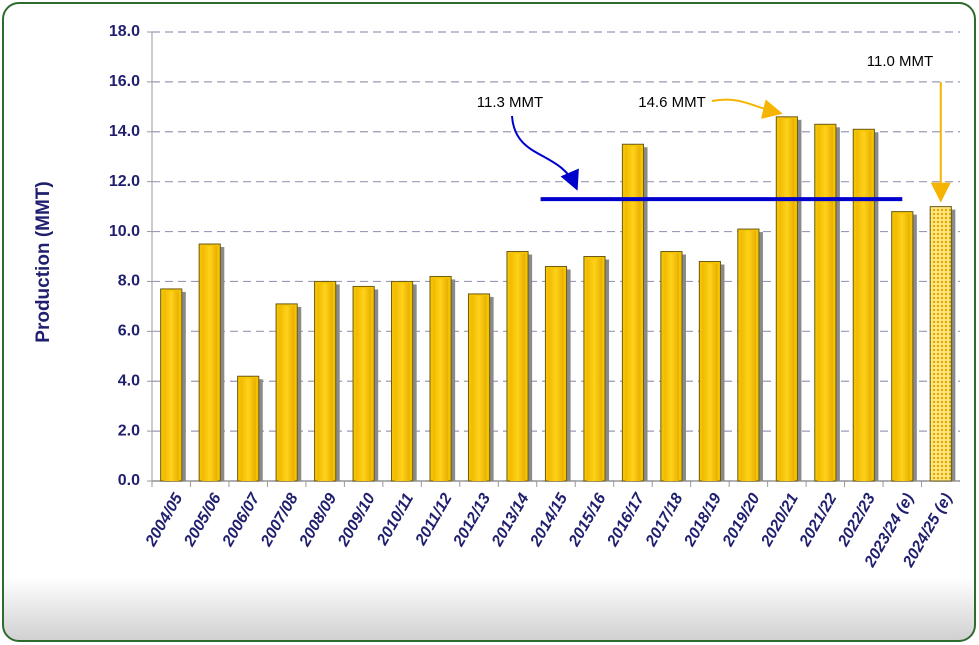 This screenshot has width=979, height=645. What do you see at coordinates (129, 430) in the screenshot?
I see `y-tick-label: 2.0` at bounding box center [129, 430].